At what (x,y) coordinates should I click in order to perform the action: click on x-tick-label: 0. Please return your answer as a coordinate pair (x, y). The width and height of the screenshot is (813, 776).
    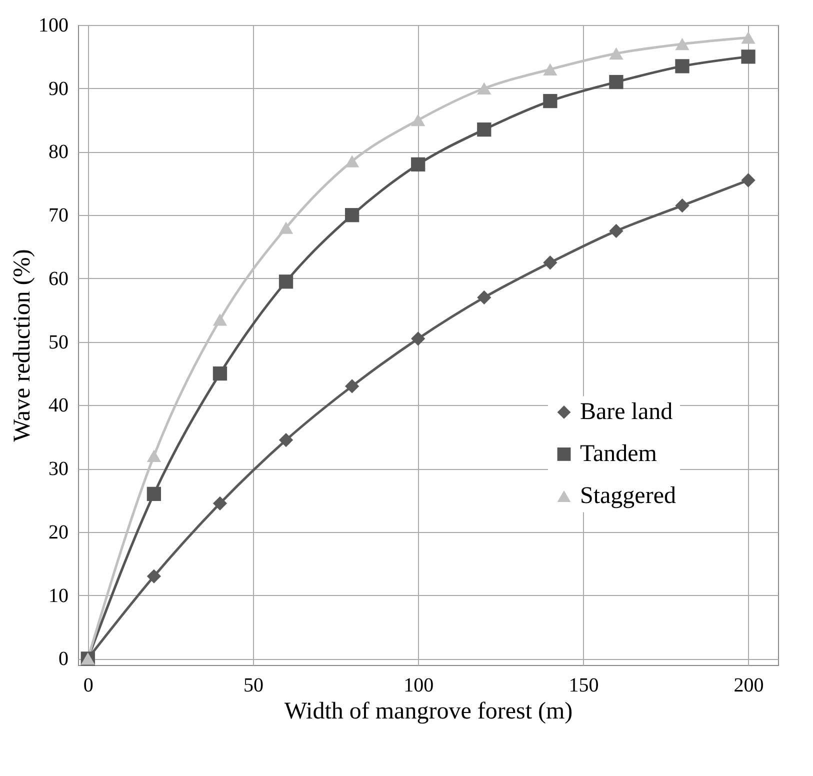
    Looking at the image, I should click on (88, 685).